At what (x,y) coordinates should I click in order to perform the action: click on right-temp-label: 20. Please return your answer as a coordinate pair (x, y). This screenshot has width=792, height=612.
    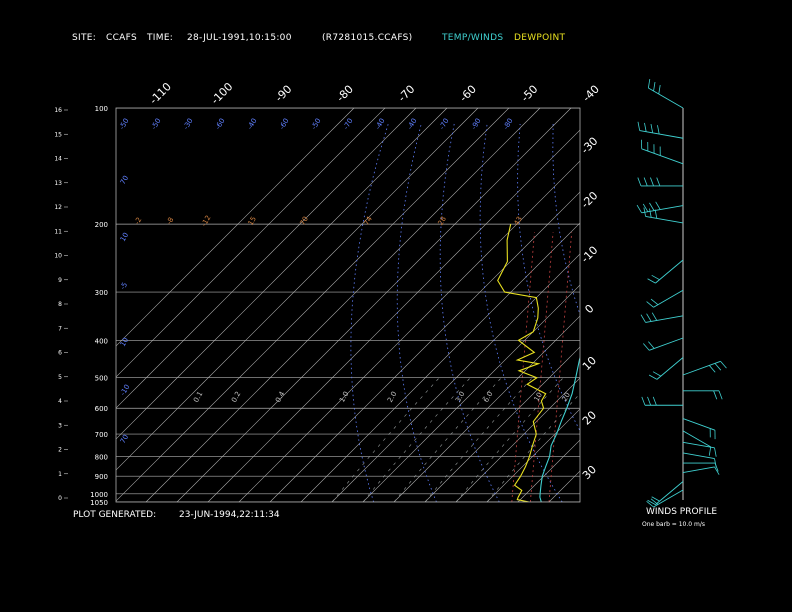
    Looking at the image, I should click on (589, 417).